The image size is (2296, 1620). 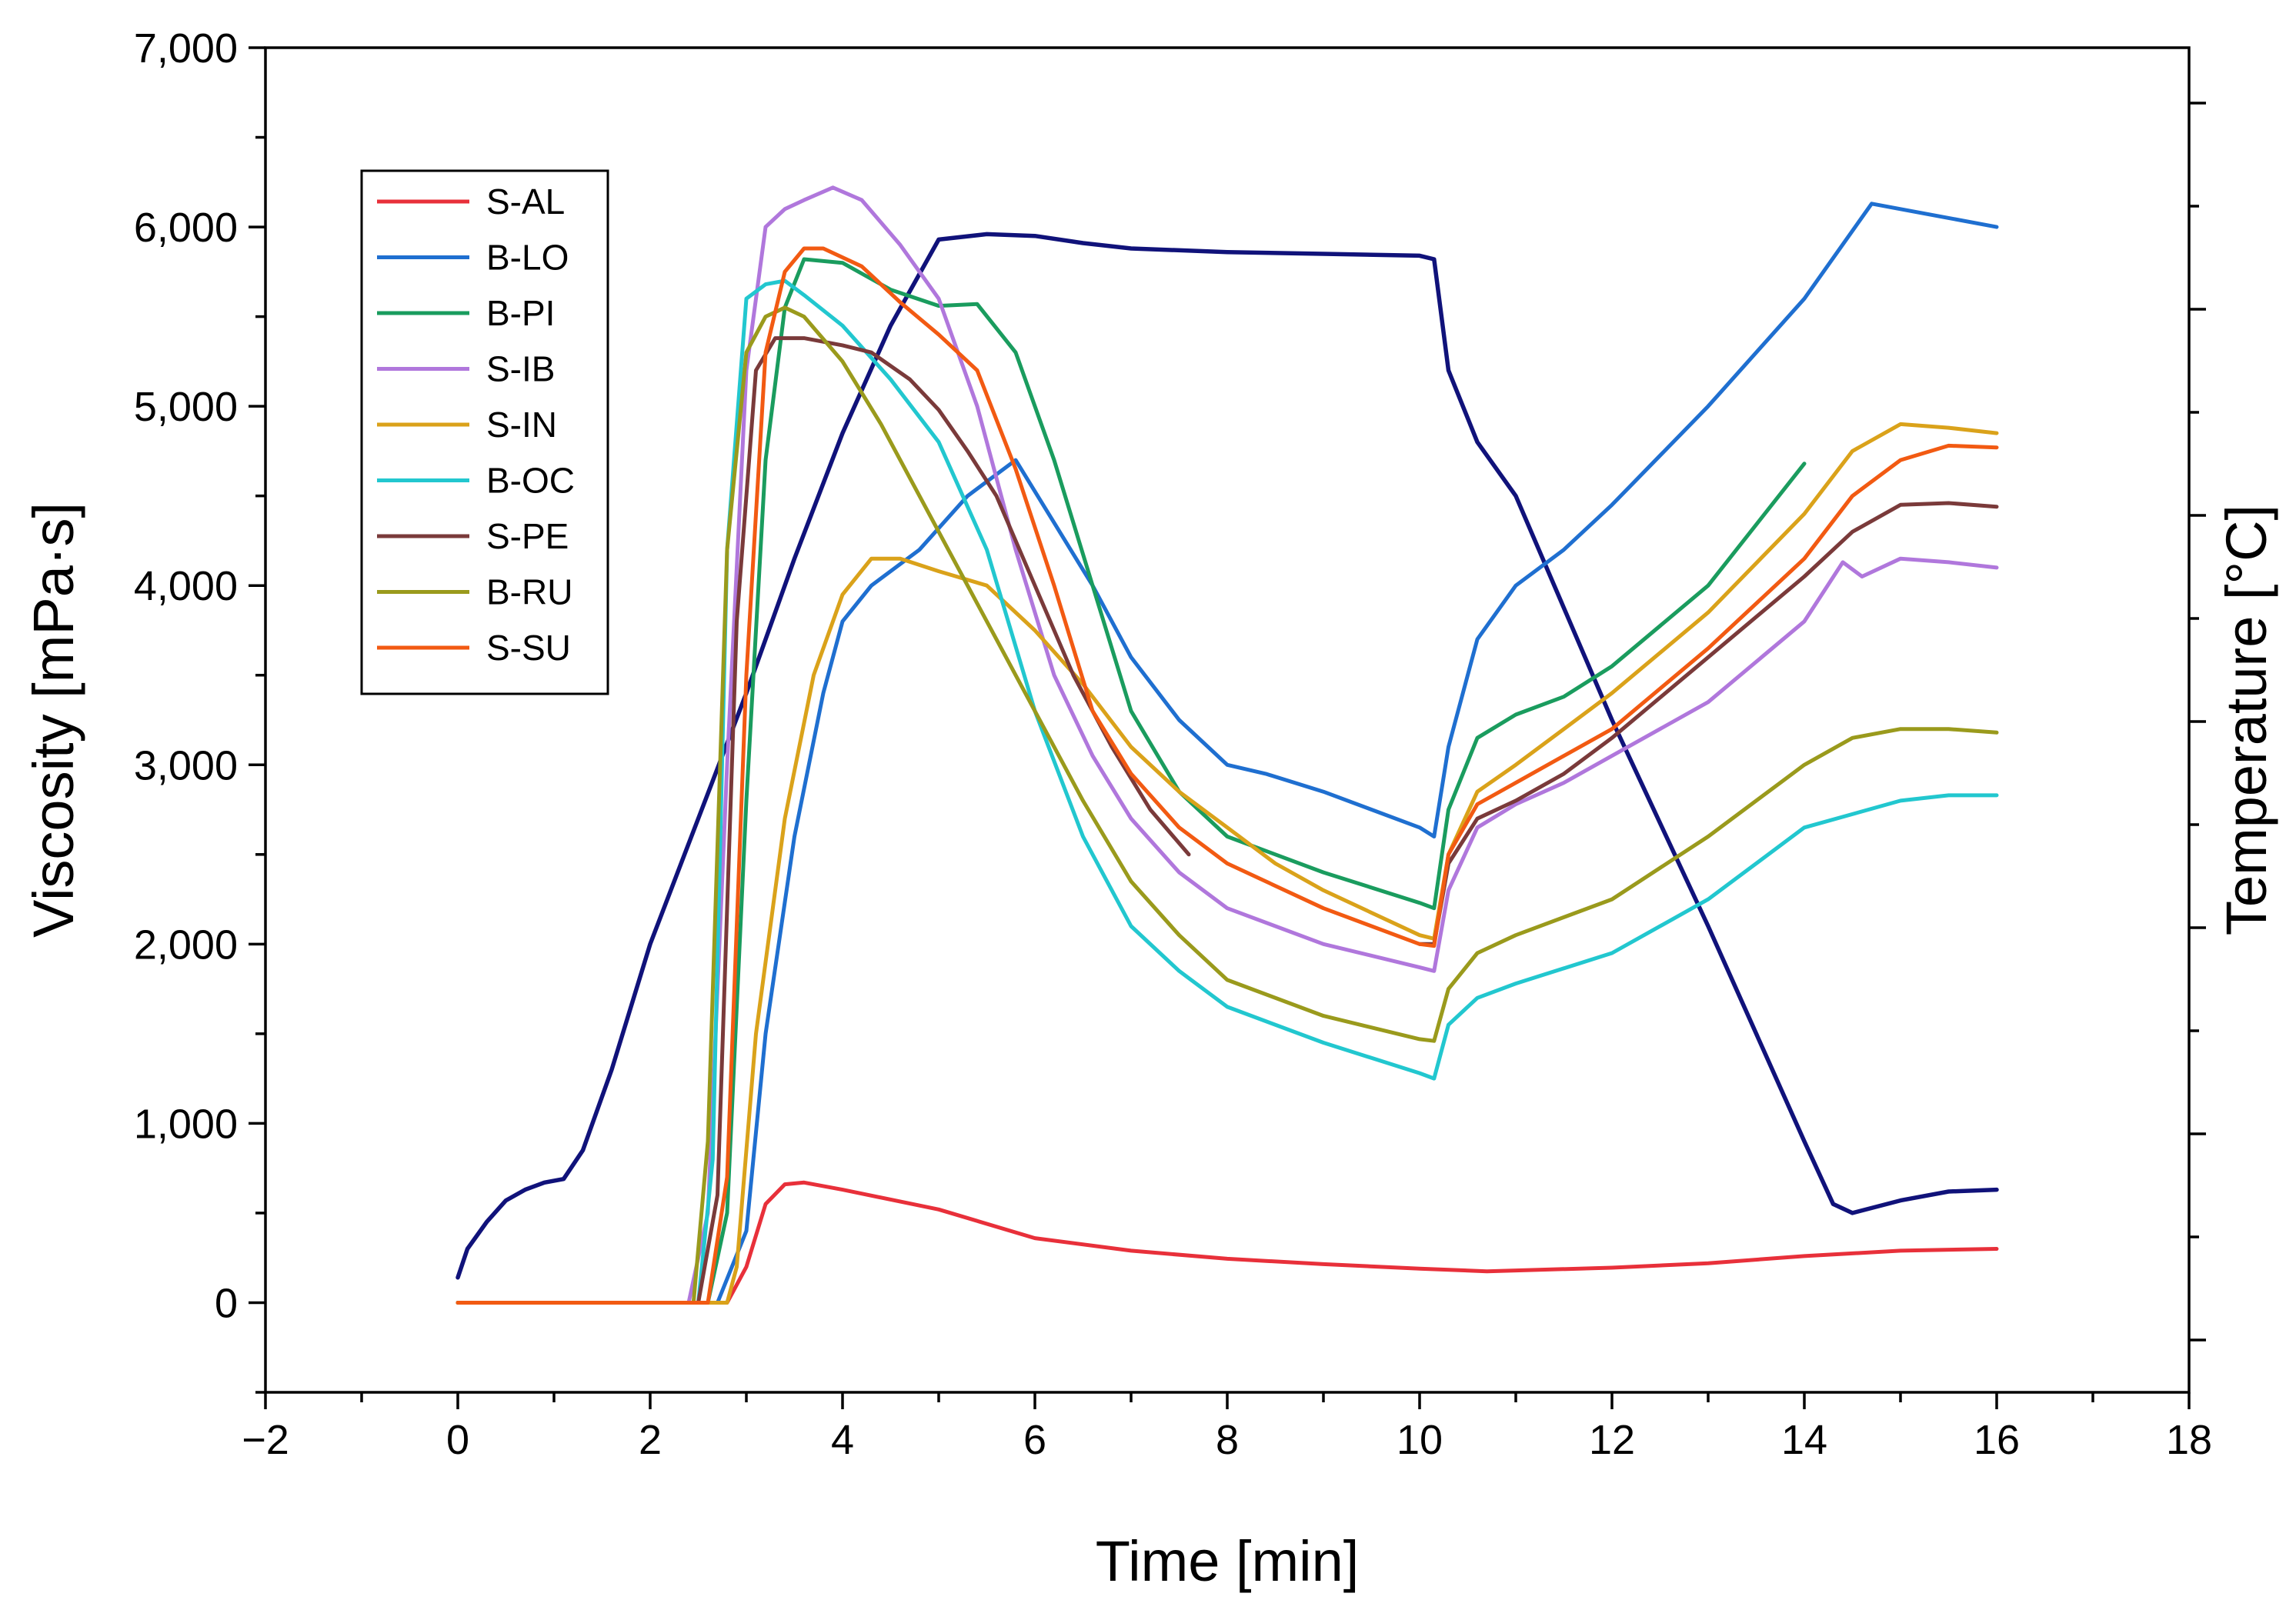 I want to click on x-tick-label: 0, so click(x=457, y=1440).